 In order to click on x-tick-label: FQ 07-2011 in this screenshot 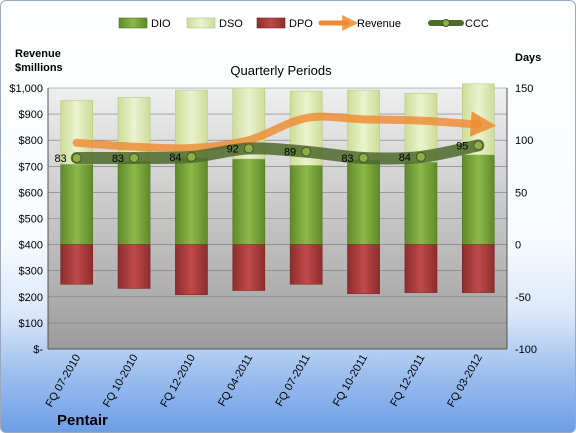, I will do `click(292, 381)`.